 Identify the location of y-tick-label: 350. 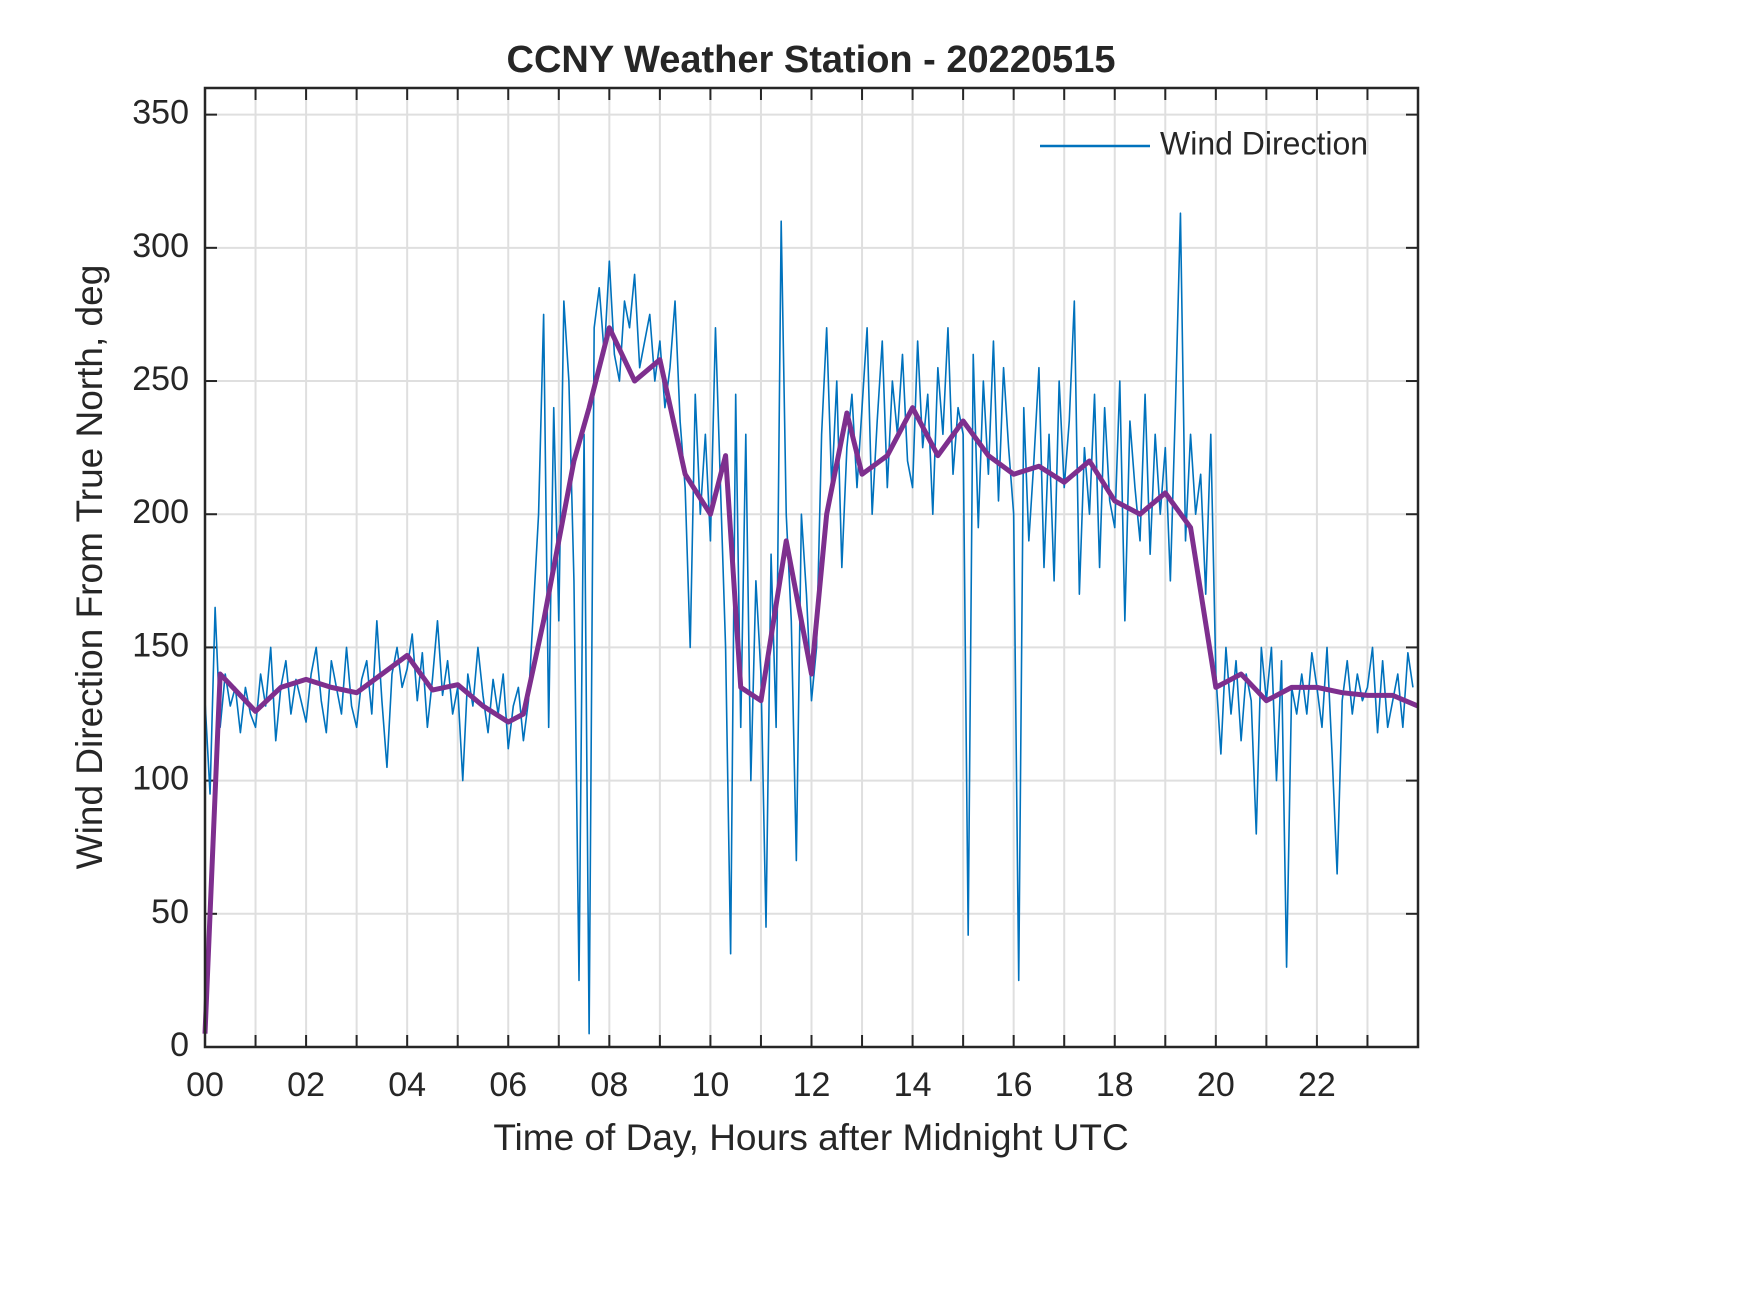
(160, 113).